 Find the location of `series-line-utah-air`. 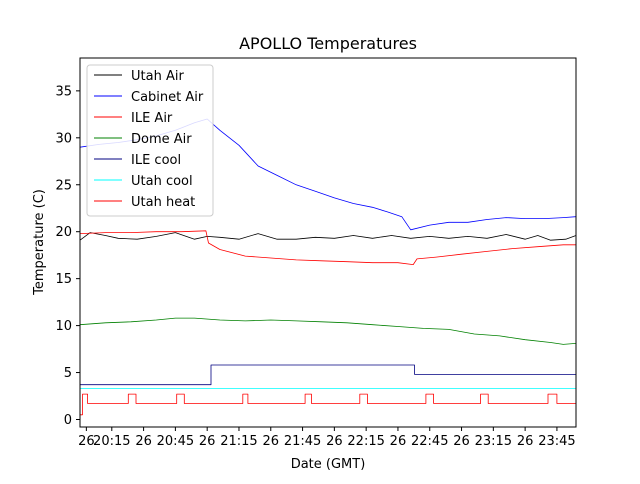

series-line-utah-air is located at coordinates (328, 236).